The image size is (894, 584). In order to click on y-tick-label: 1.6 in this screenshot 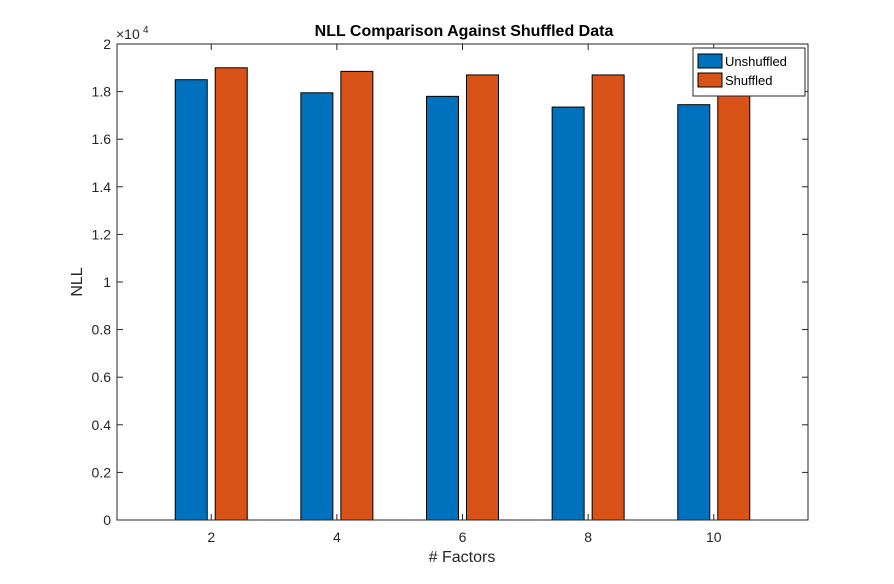, I will do `click(102, 139)`.